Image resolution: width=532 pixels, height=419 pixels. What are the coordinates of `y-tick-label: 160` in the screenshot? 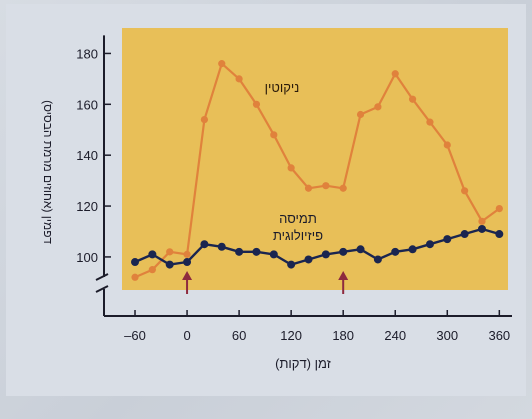 It's located at (87, 104).